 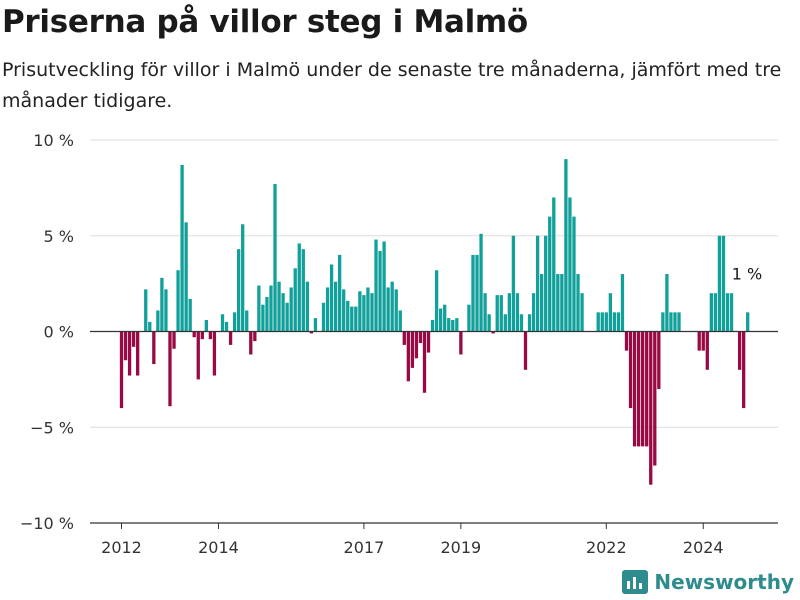 What do you see at coordinates (703, 547) in the screenshot?
I see `x-tick-label: 2024` at bounding box center [703, 547].